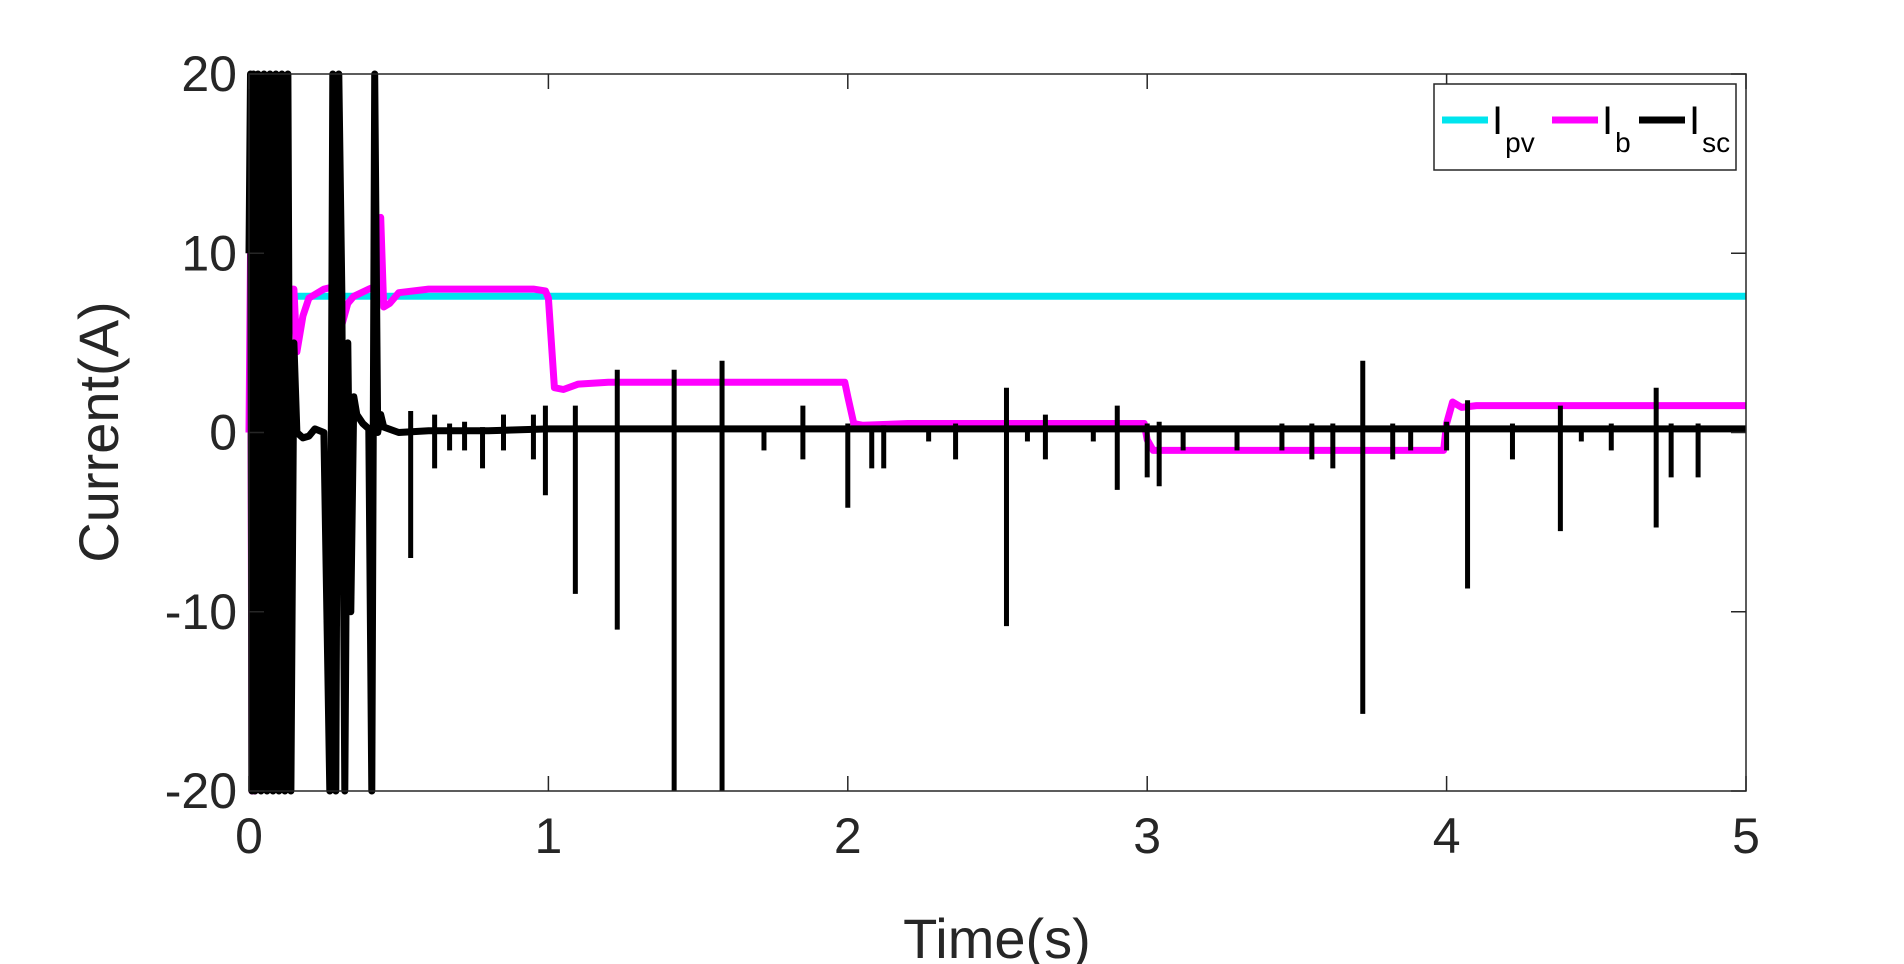 This screenshot has width=1904, height=964. I want to click on legend-label-sc: Isc, so click(1709, 128).